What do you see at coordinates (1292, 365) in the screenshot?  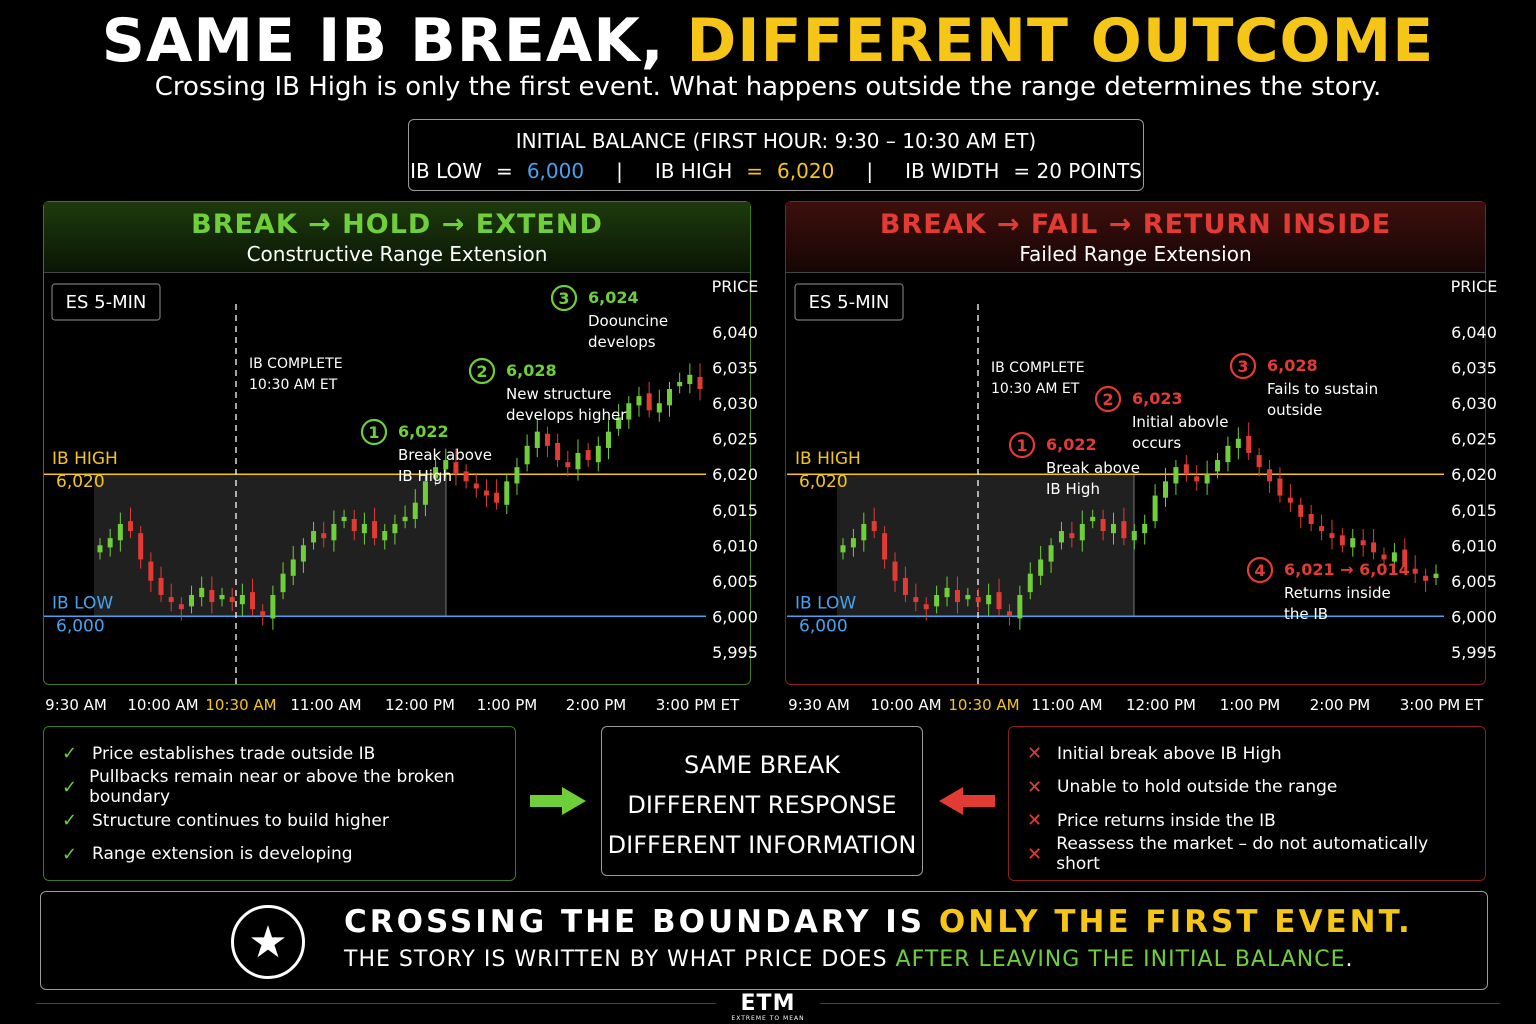 I see `annotation-price: 6,028` at bounding box center [1292, 365].